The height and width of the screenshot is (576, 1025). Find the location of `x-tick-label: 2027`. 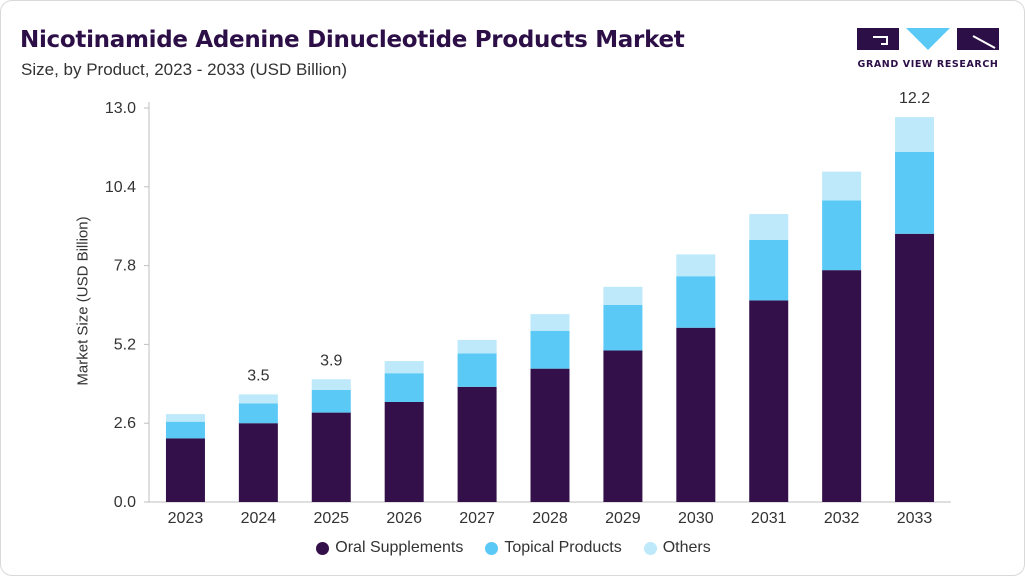

x-tick-label: 2027 is located at coordinates (477, 518).